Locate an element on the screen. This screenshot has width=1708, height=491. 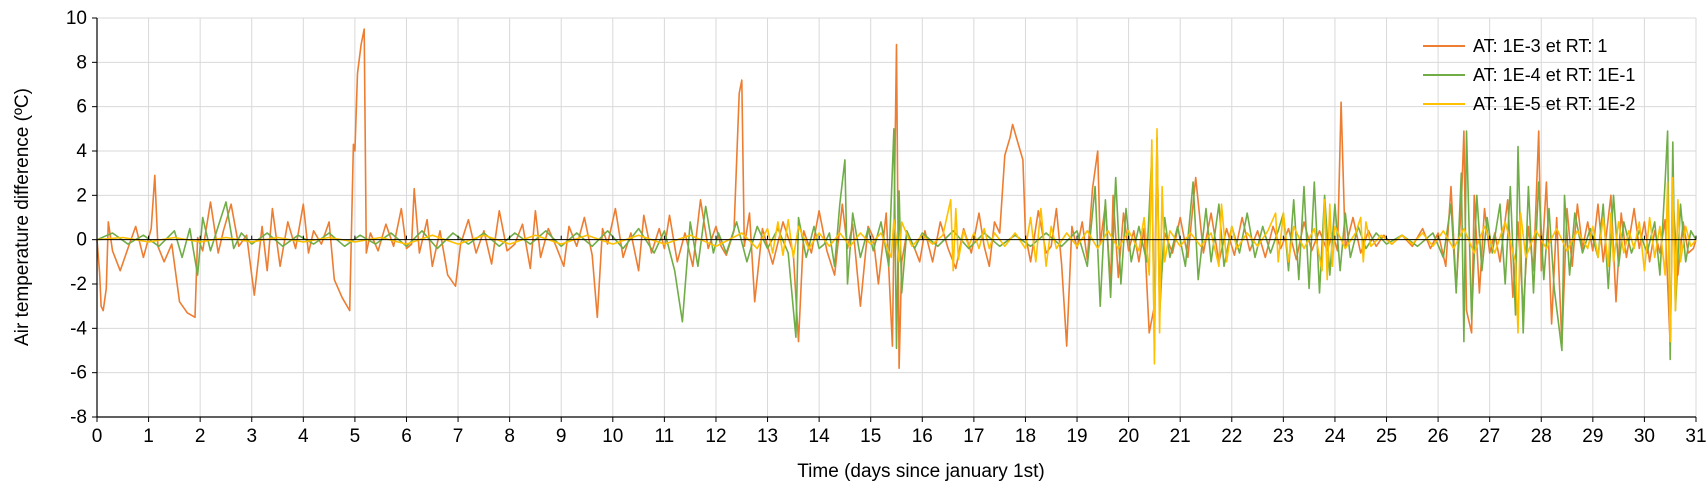
x-tick-label: 21 is located at coordinates (1180, 436).